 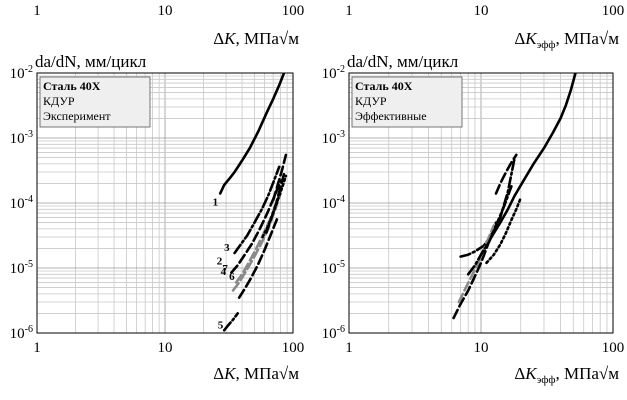 What do you see at coordinates (391, 116) in the screenshot?
I see `legend-line: Эффективные` at bounding box center [391, 116].